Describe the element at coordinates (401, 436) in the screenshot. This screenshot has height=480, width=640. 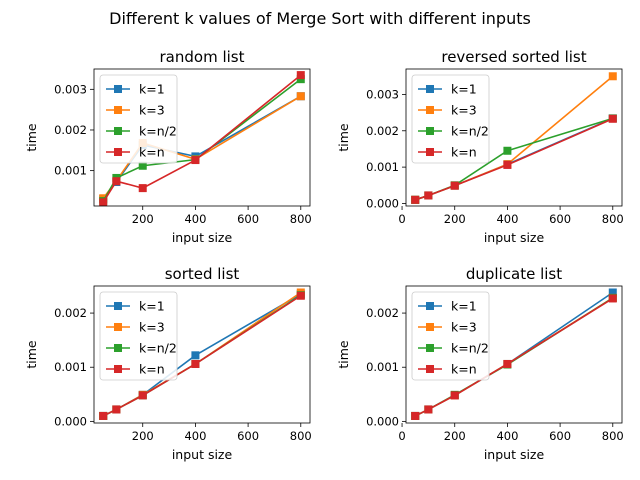
I see `x-tick-label: 0` at that location.